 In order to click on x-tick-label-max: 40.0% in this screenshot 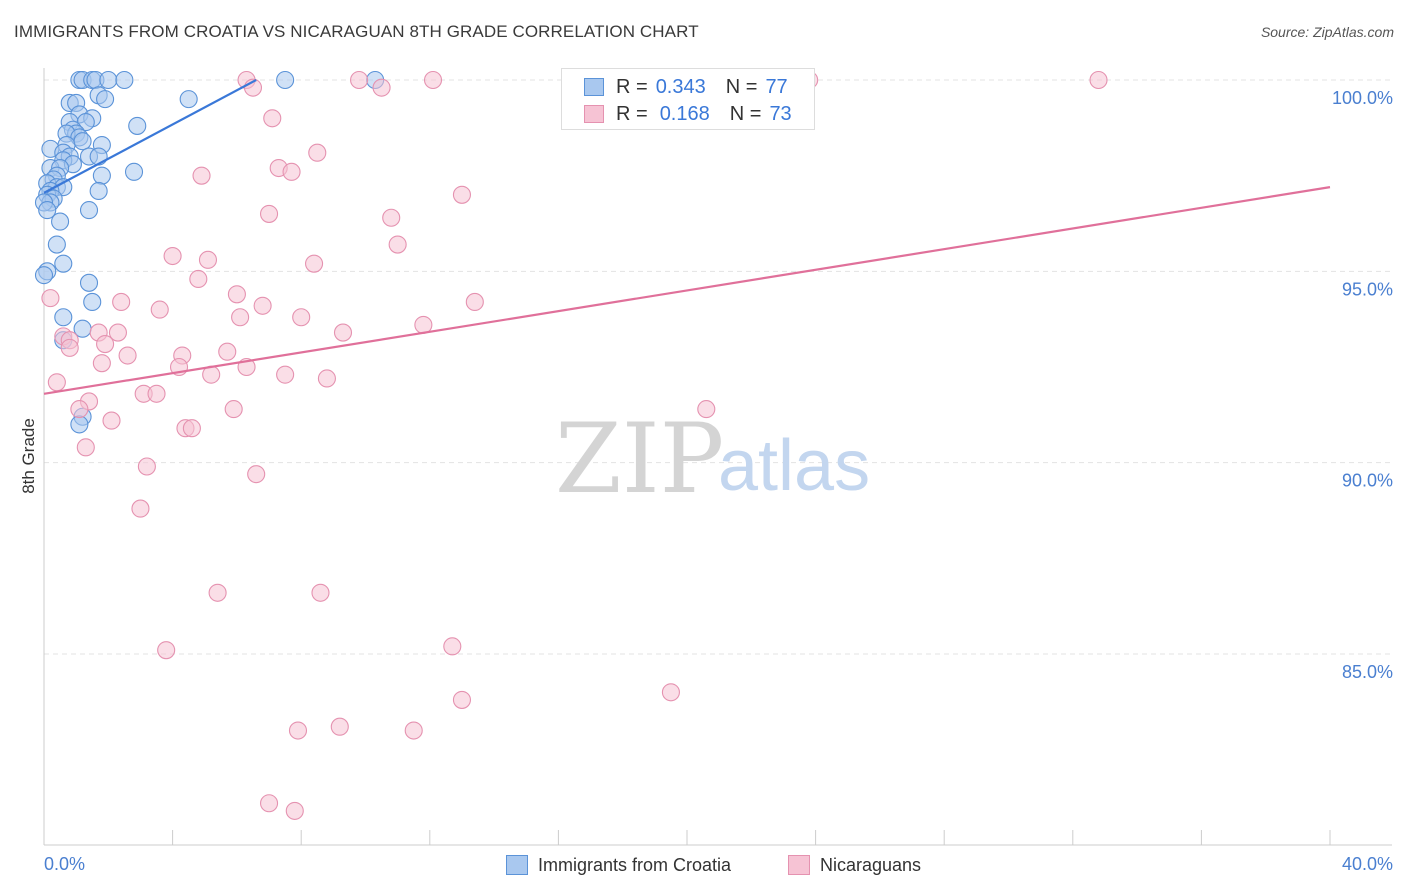, I will do `click(1367, 864)`.